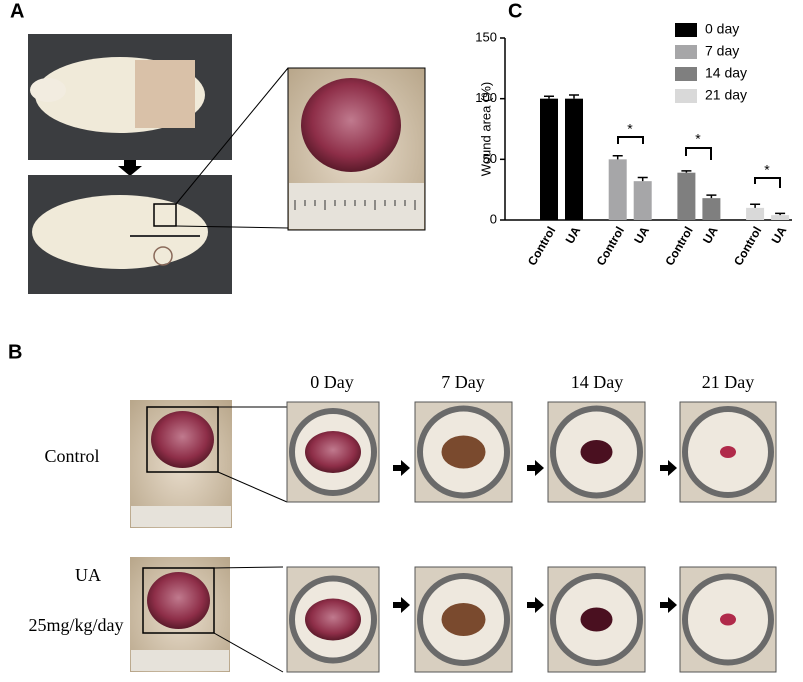 The height and width of the screenshot is (682, 803). I want to click on row-label: UA, so click(88, 575).